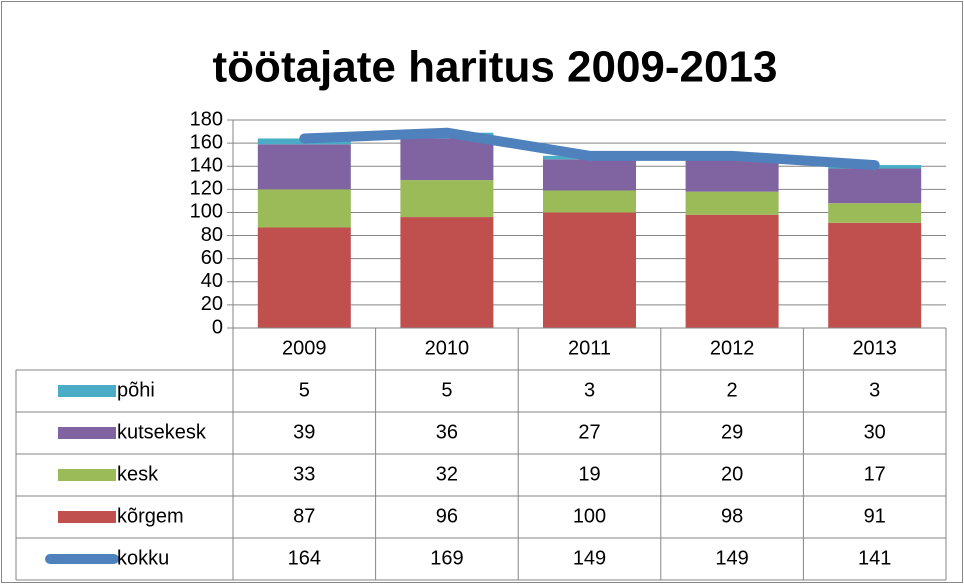 This screenshot has height=584, width=964. Describe the element at coordinates (206, 189) in the screenshot. I see `y-tick-label: 120` at that location.